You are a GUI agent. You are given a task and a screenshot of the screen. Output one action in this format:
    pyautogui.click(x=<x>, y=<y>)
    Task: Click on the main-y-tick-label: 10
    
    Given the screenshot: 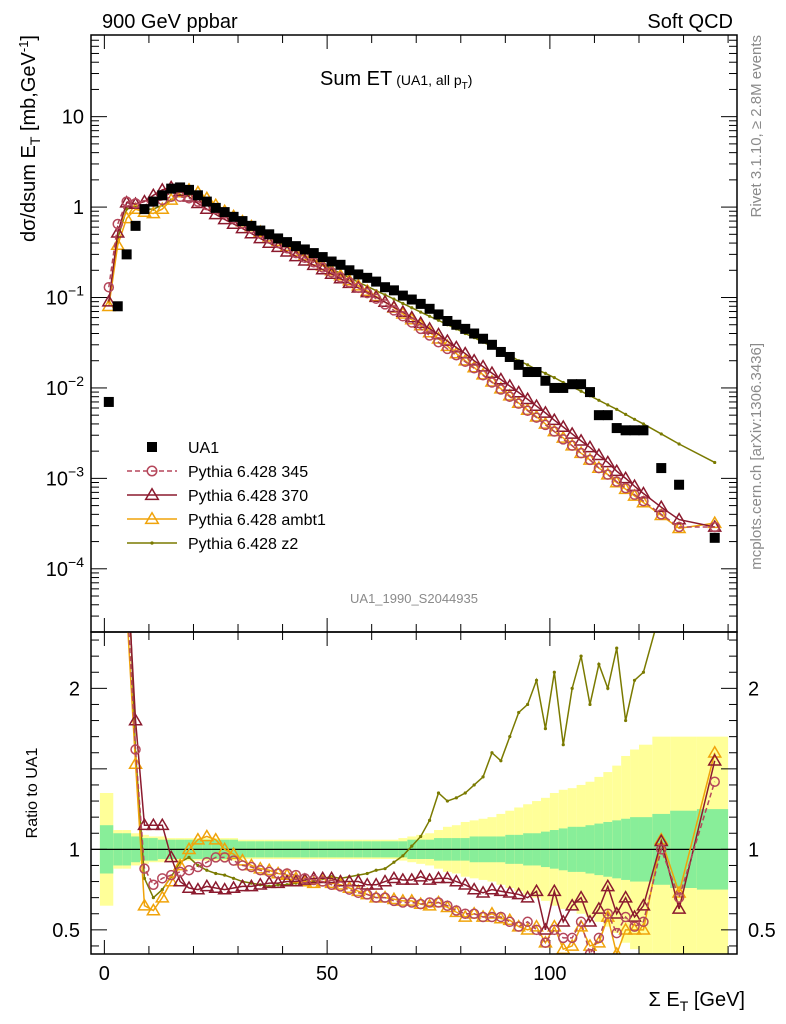 What is the action you would take?
    pyautogui.click(x=73, y=118)
    